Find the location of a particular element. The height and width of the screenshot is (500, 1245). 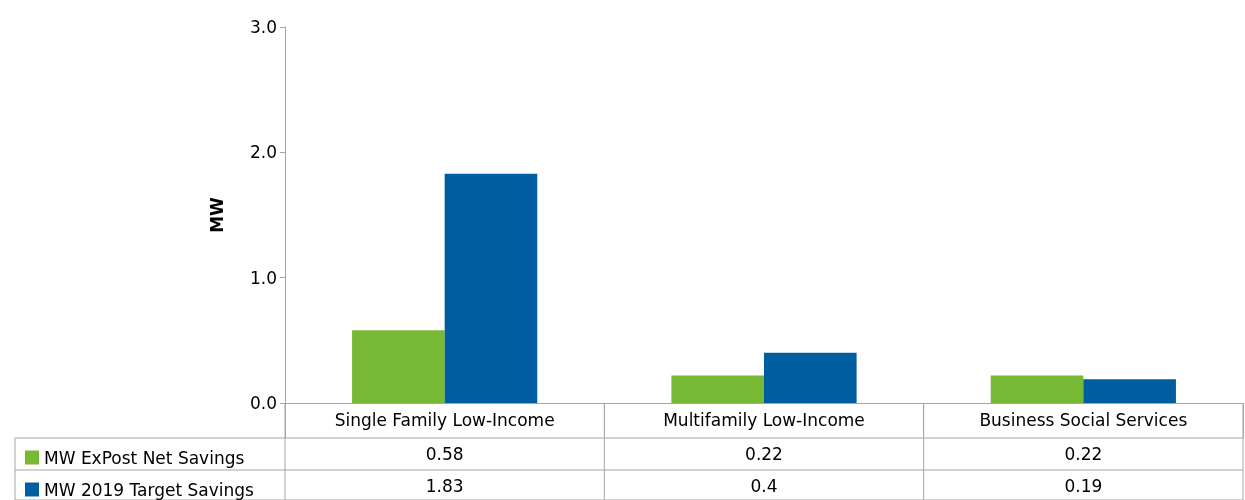

data-label: 0.4 is located at coordinates (764, 486).